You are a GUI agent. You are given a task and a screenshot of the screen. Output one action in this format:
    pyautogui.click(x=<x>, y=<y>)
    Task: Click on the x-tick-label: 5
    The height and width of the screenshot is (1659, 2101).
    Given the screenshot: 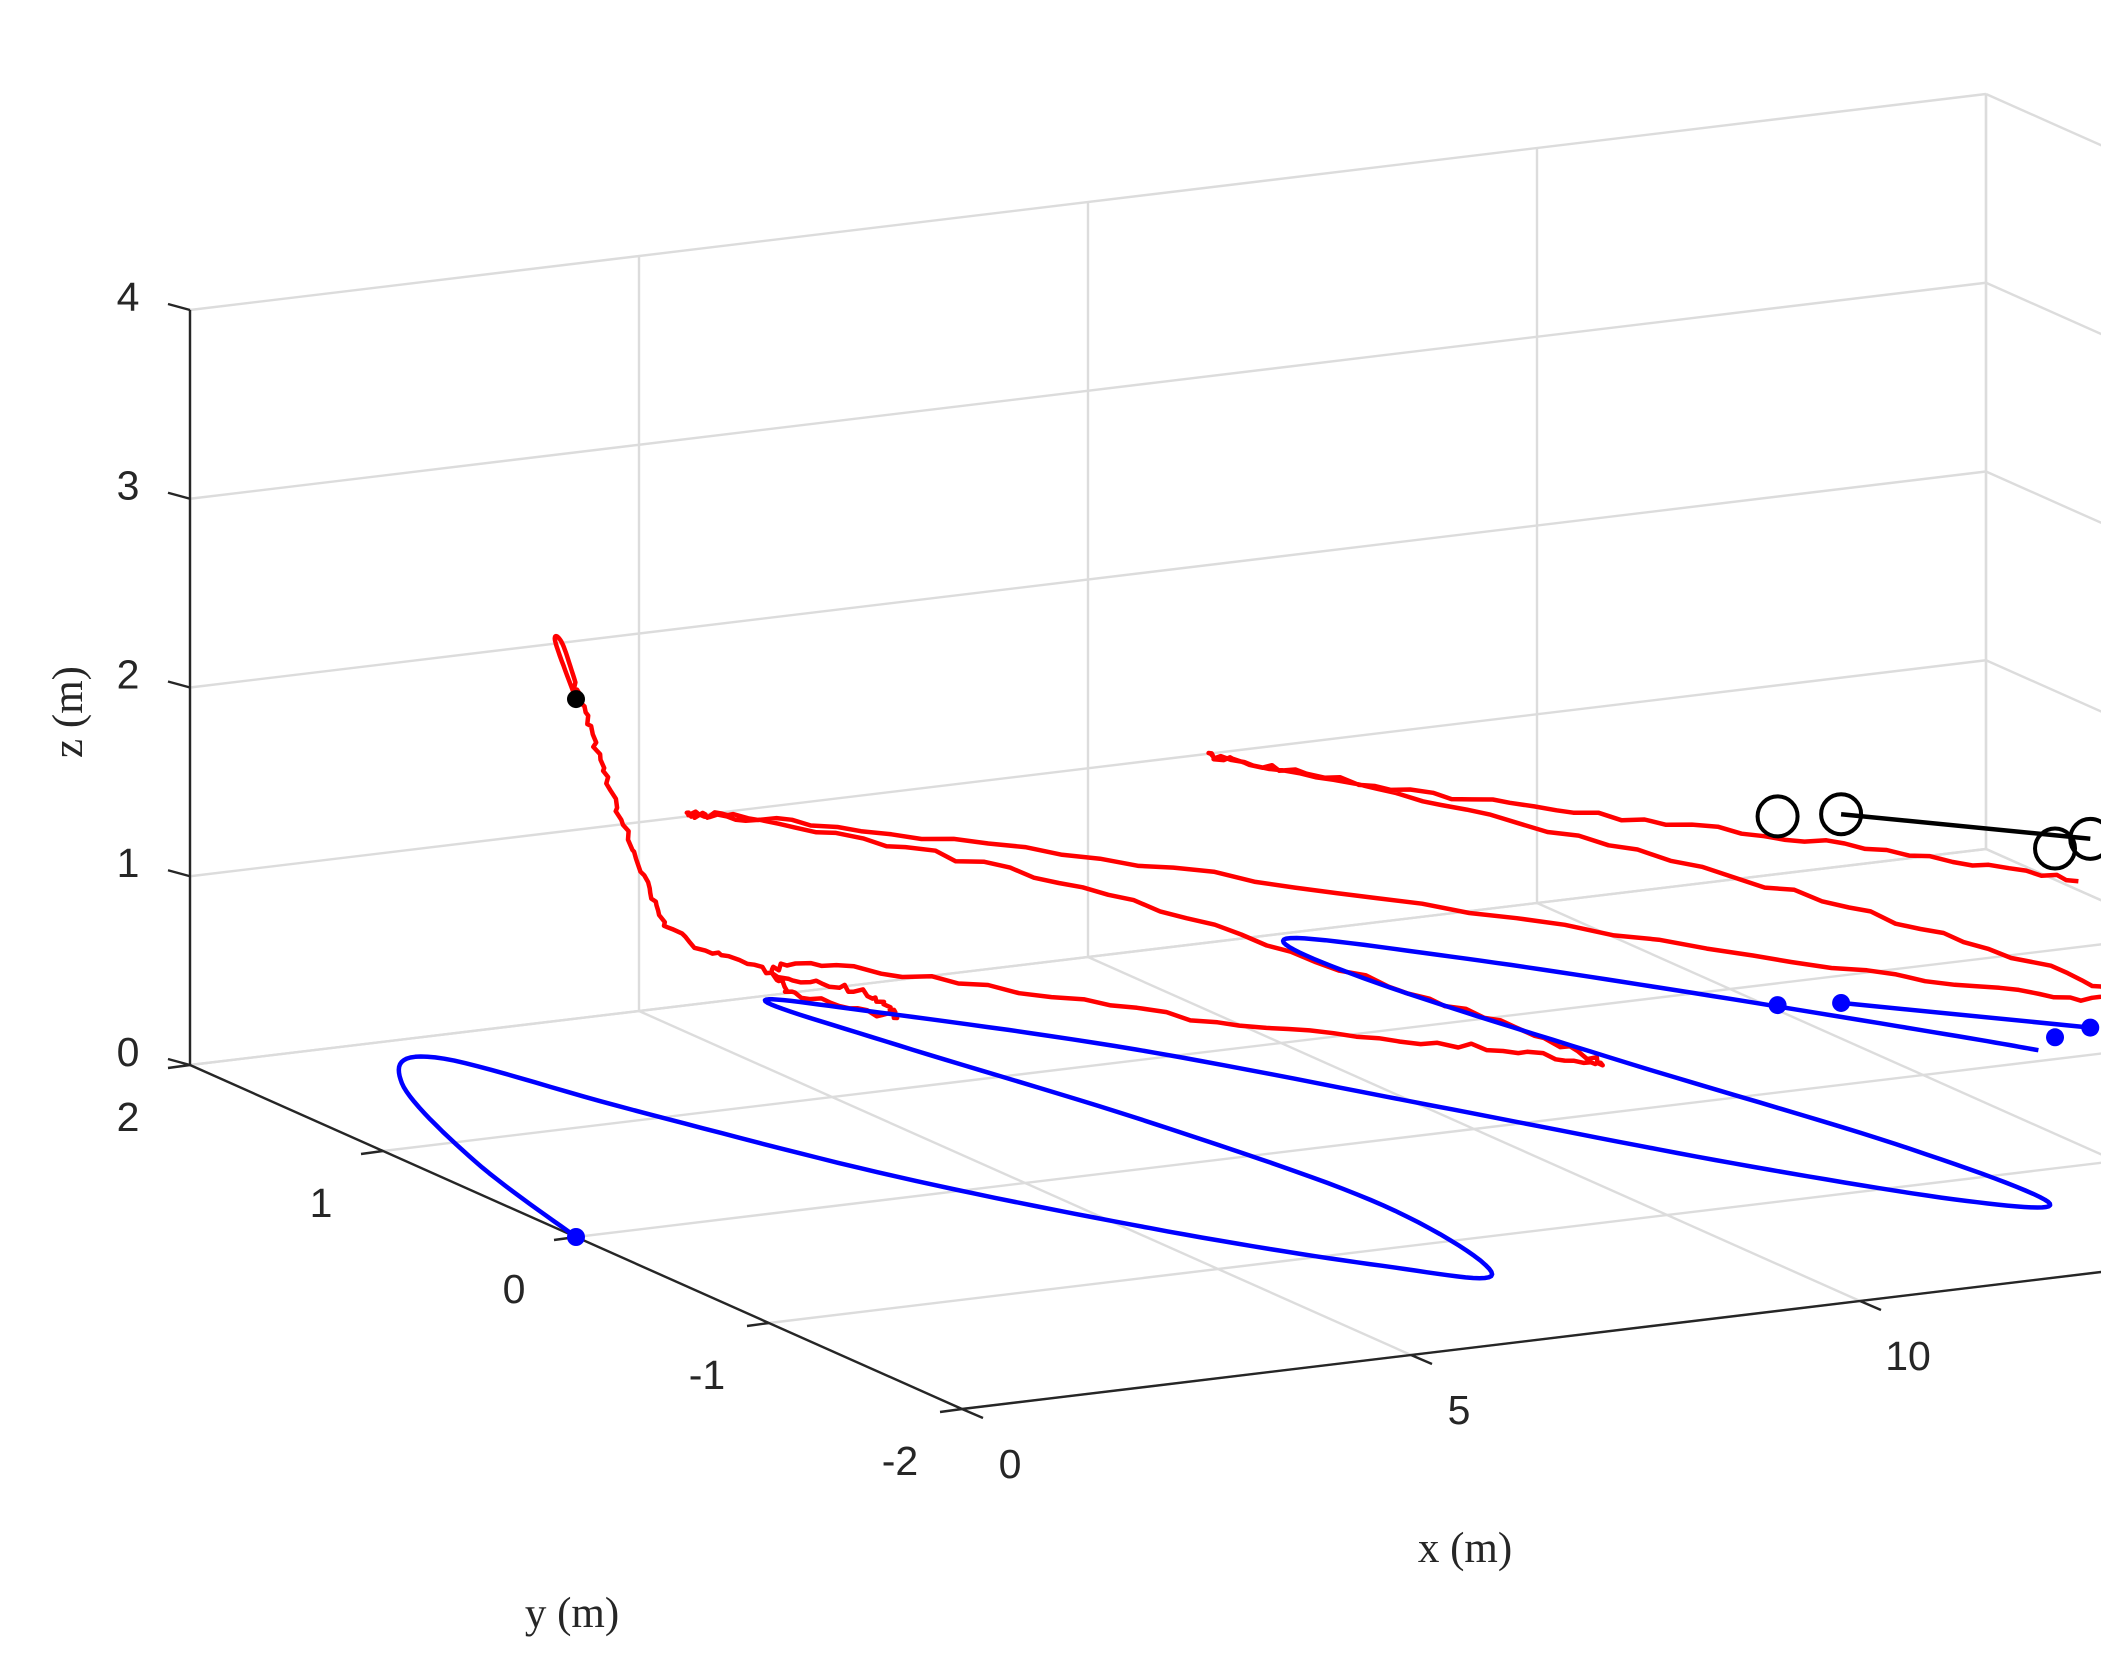 What is the action you would take?
    pyautogui.click(x=1459, y=1410)
    